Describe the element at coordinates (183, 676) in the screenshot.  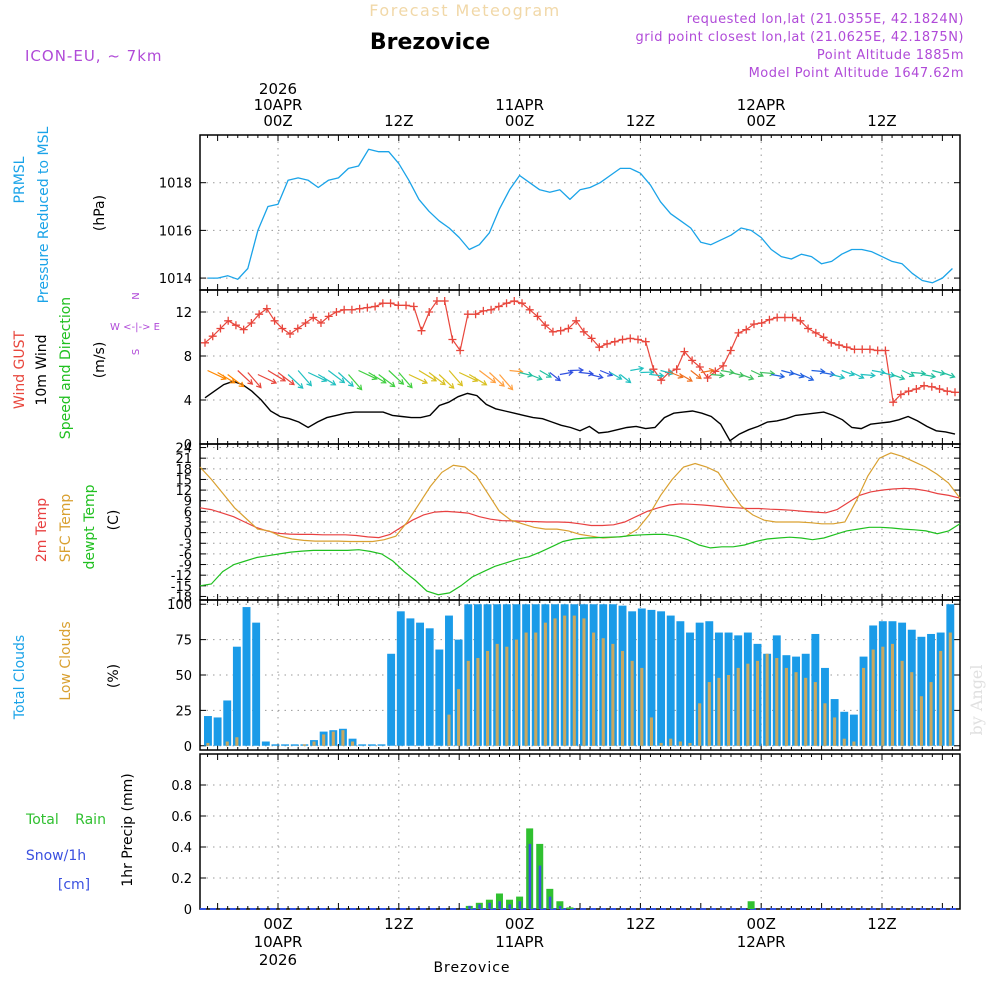
I see `y-tick-label: 50` at that location.